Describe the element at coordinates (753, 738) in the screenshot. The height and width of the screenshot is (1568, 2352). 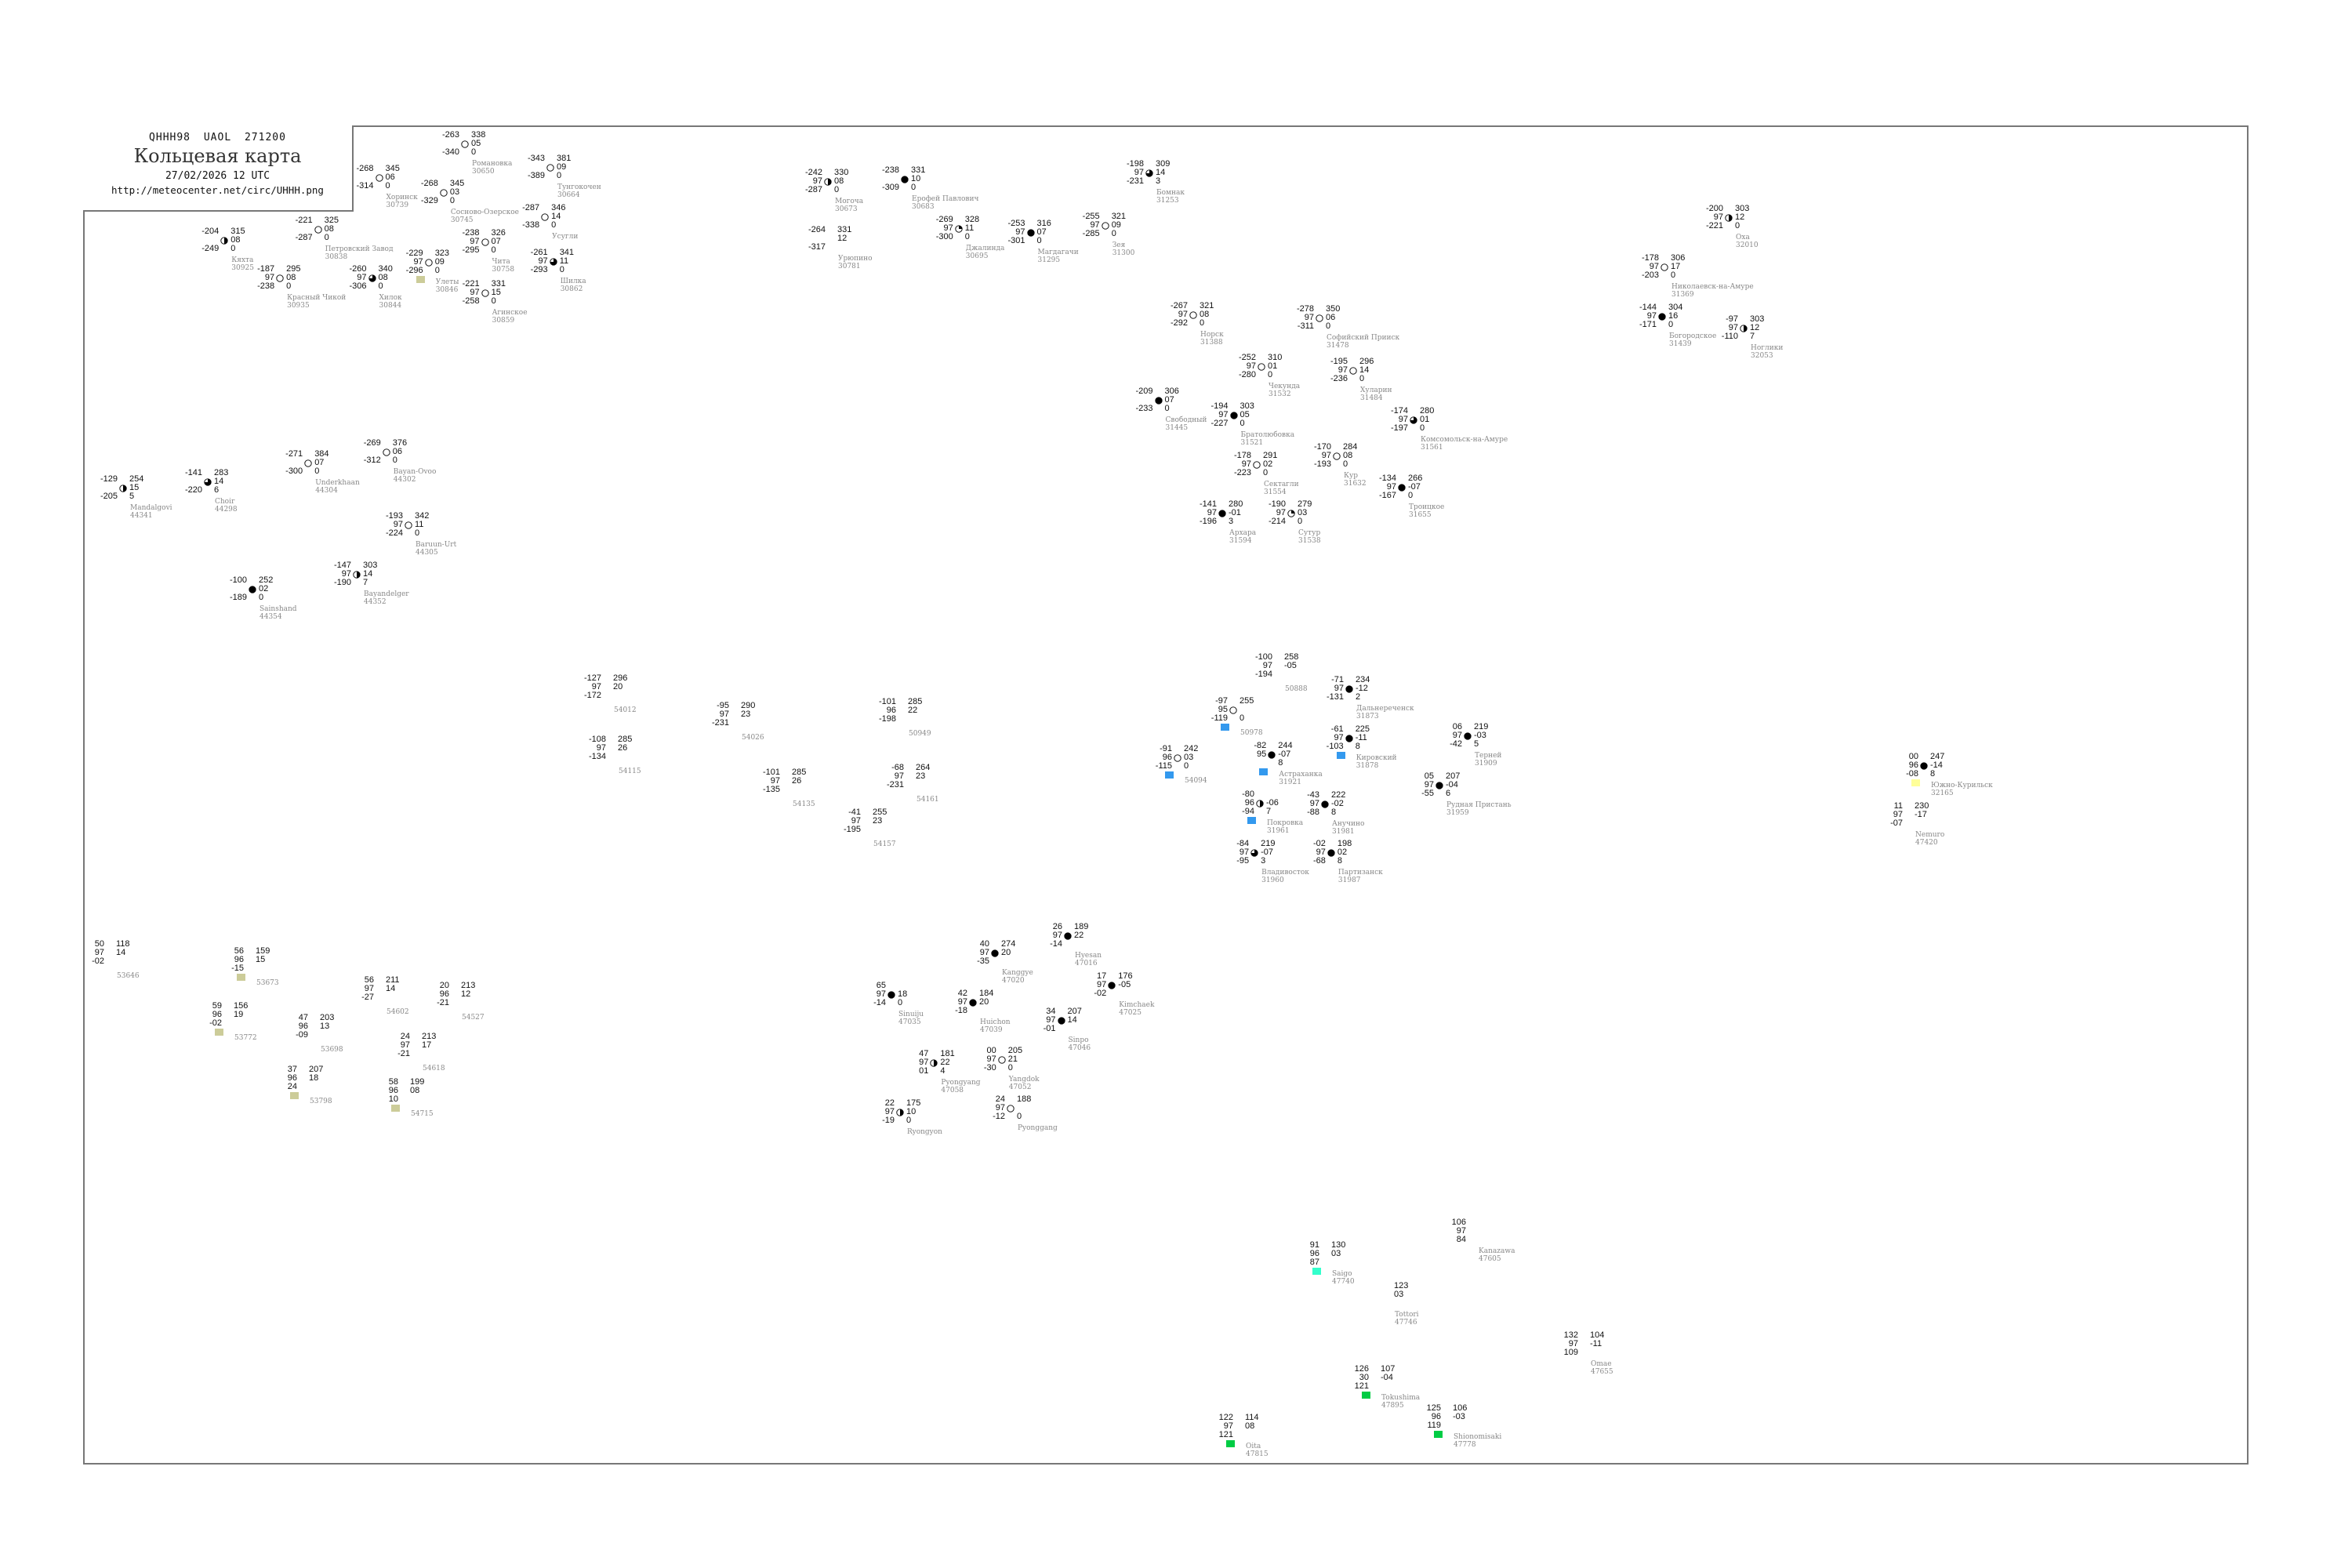
I see `station-index: 54026` at that location.